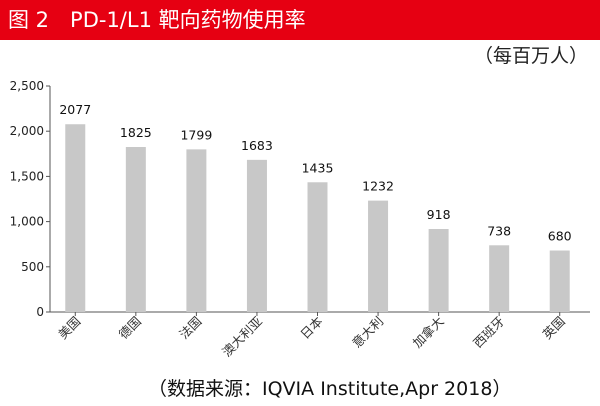 This screenshot has width=600, height=406. What do you see at coordinates (157, 20) in the screenshot?
I see `chart-title: 图 2 PD-1/L1 靶向药物使用率` at bounding box center [157, 20].